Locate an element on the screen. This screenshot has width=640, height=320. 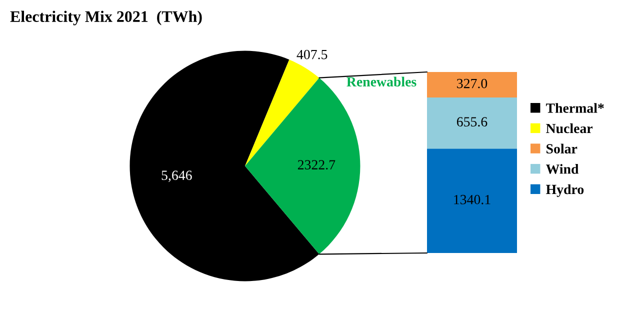
data-label: 2322.7 is located at coordinates (317, 165).